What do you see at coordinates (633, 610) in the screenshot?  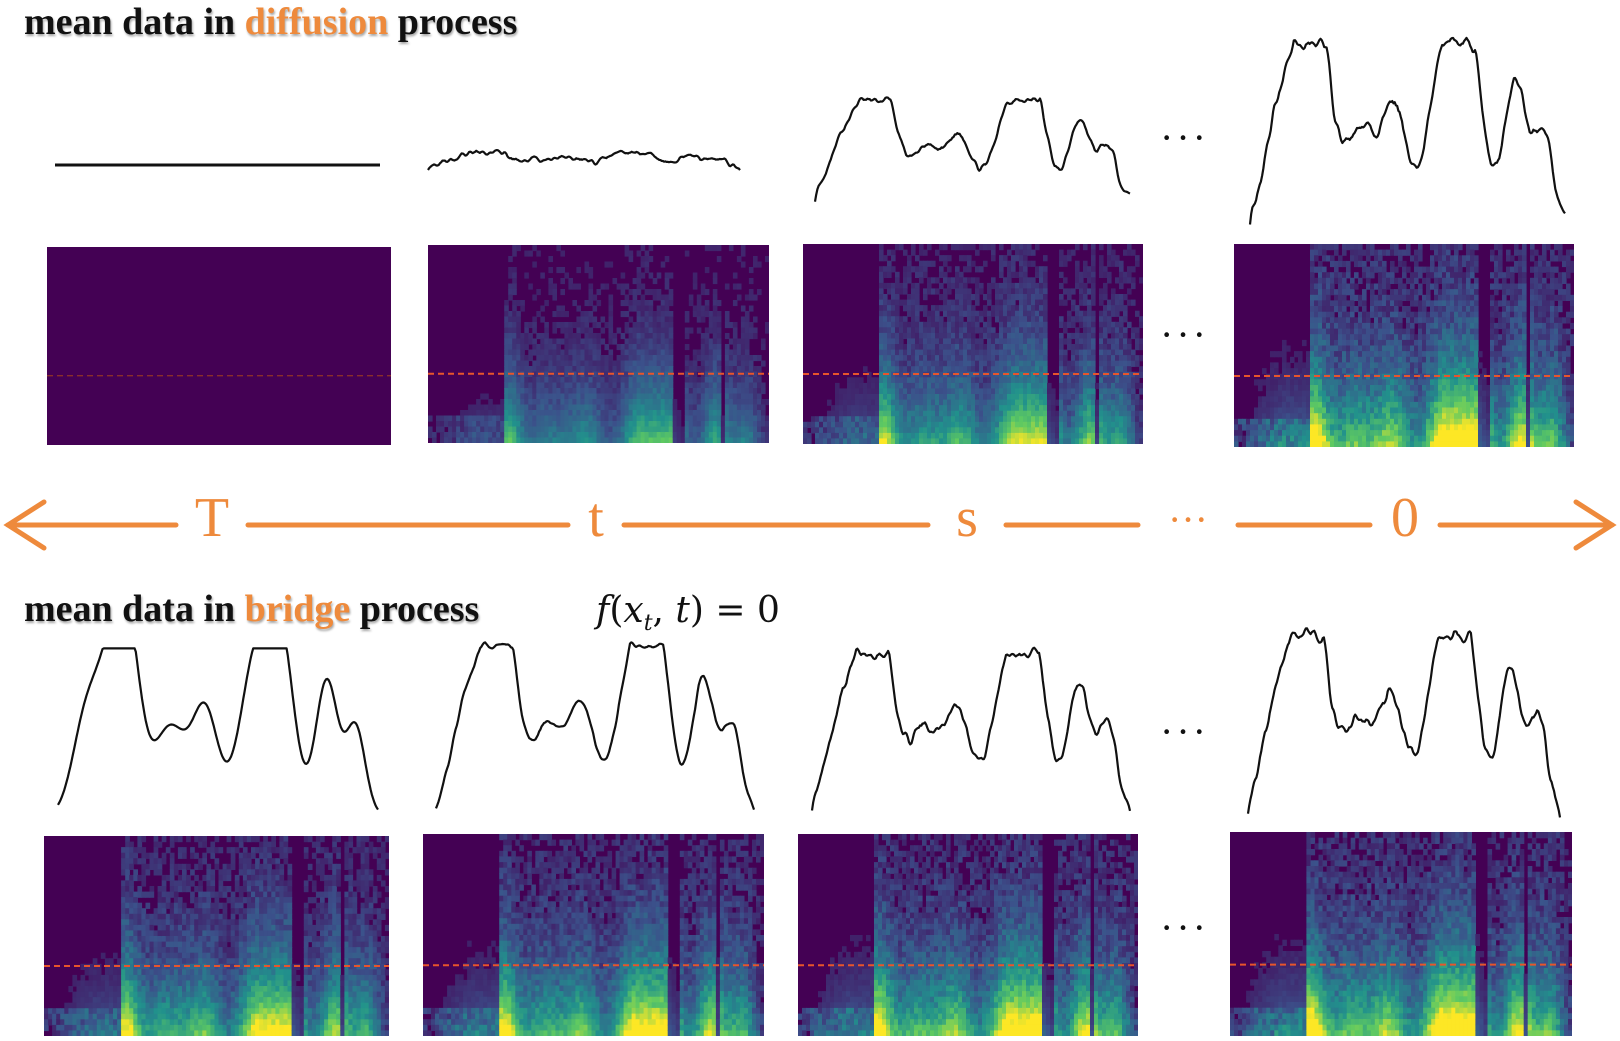 I see `eq-x: x` at bounding box center [633, 610].